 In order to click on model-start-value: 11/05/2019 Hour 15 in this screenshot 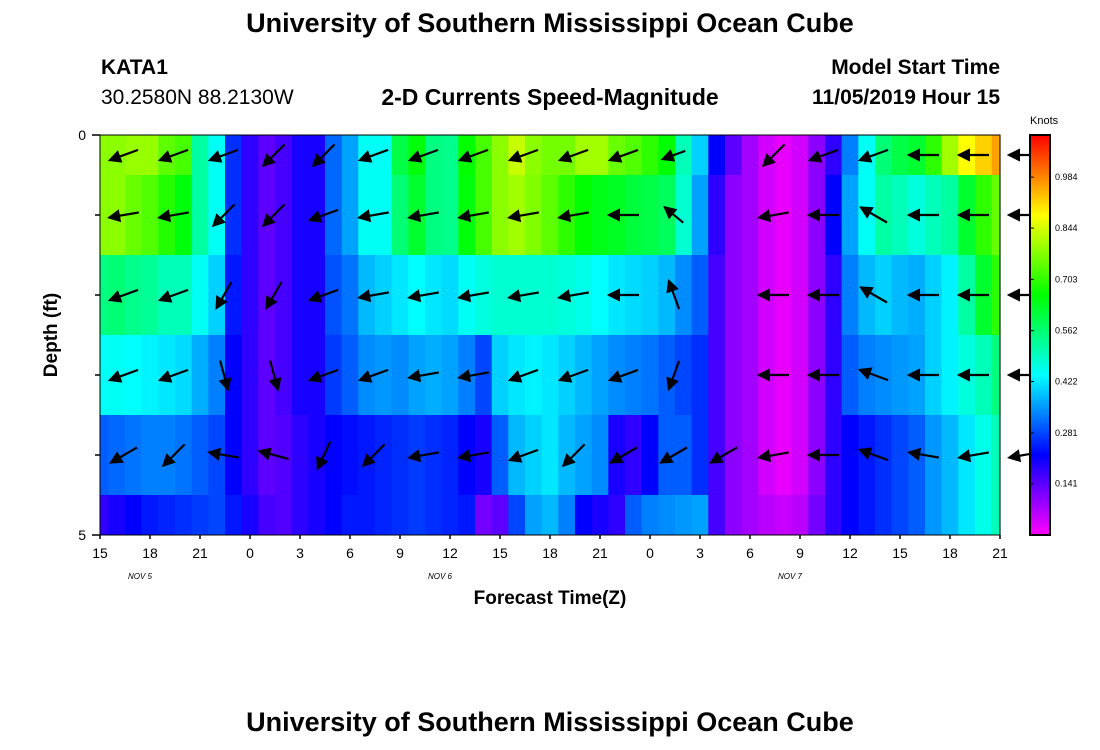, I will do `click(906, 97)`.